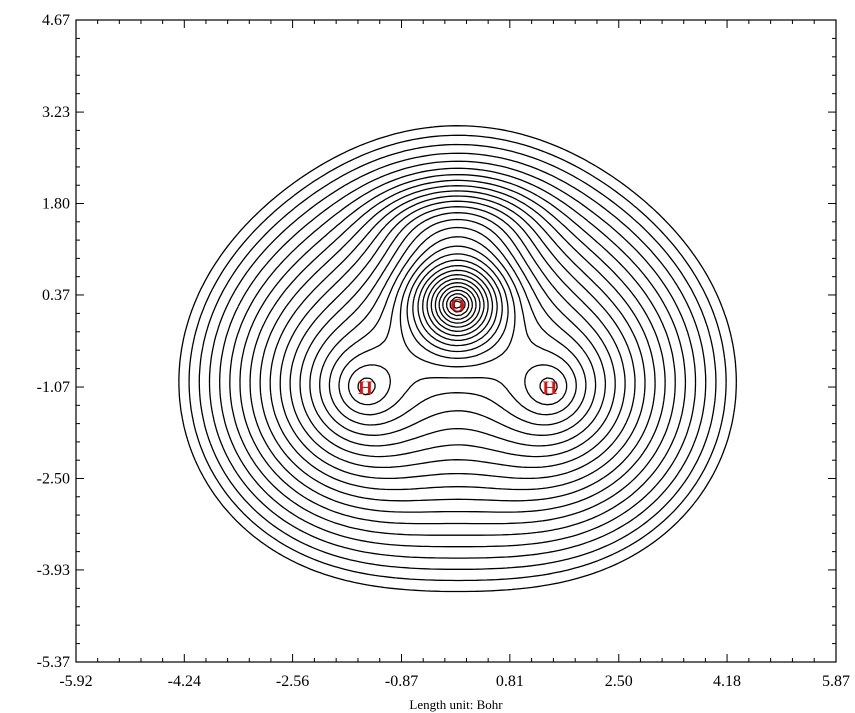  I want to click on x-tick-label: -4.24, so click(184, 681).